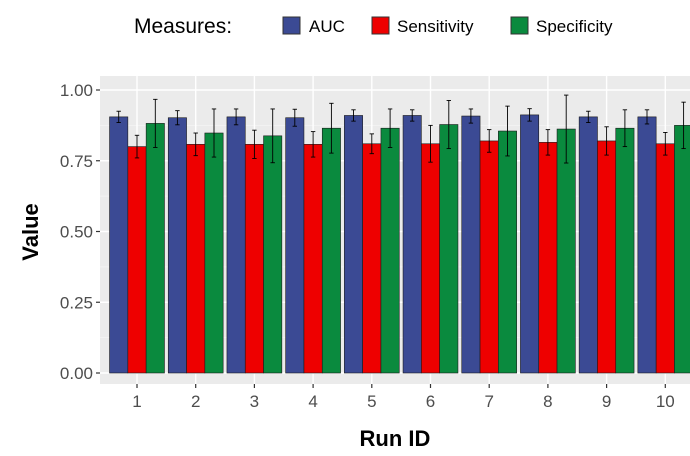 The image size is (690, 456). I want to click on x-axis: 1 2 3 4 5 6 7 8 9 10, so click(403, 397).